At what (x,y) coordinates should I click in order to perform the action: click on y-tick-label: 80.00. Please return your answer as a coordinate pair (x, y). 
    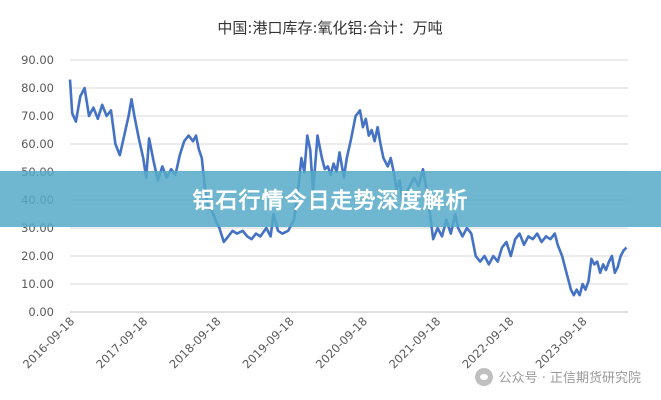
    Looking at the image, I should click on (37, 88).